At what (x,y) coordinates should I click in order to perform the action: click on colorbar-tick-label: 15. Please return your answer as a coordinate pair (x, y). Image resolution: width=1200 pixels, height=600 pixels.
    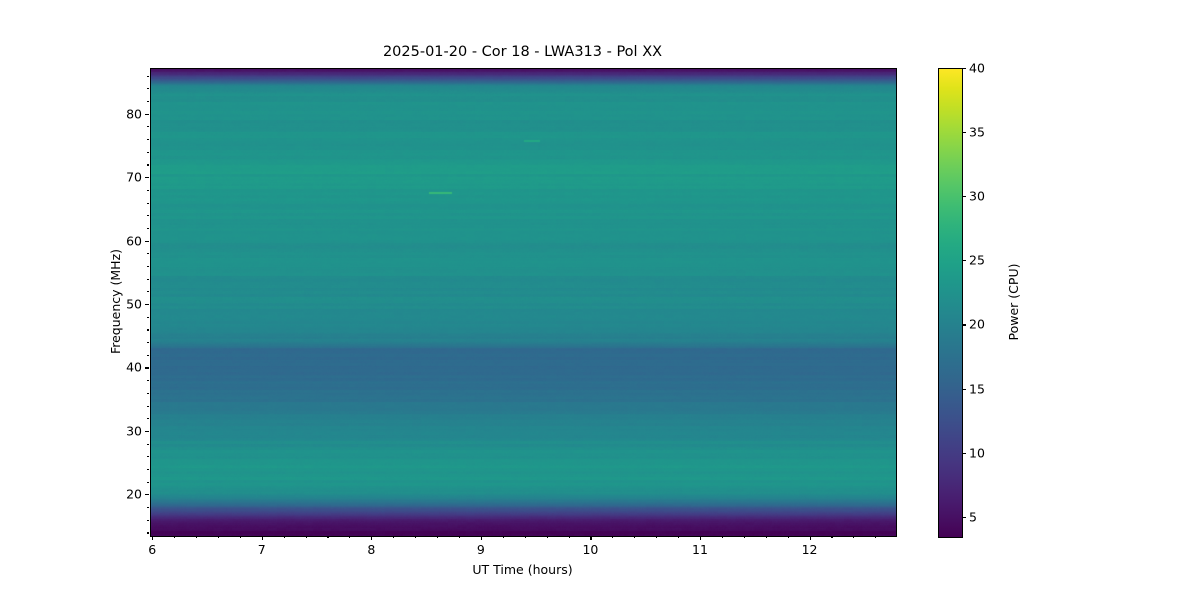
    Looking at the image, I should click on (977, 389).